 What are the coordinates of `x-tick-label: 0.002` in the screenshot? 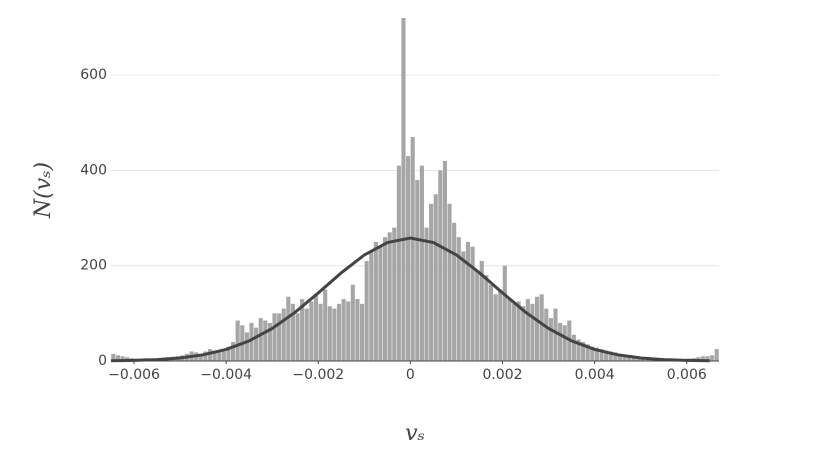 It's located at (502, 375).